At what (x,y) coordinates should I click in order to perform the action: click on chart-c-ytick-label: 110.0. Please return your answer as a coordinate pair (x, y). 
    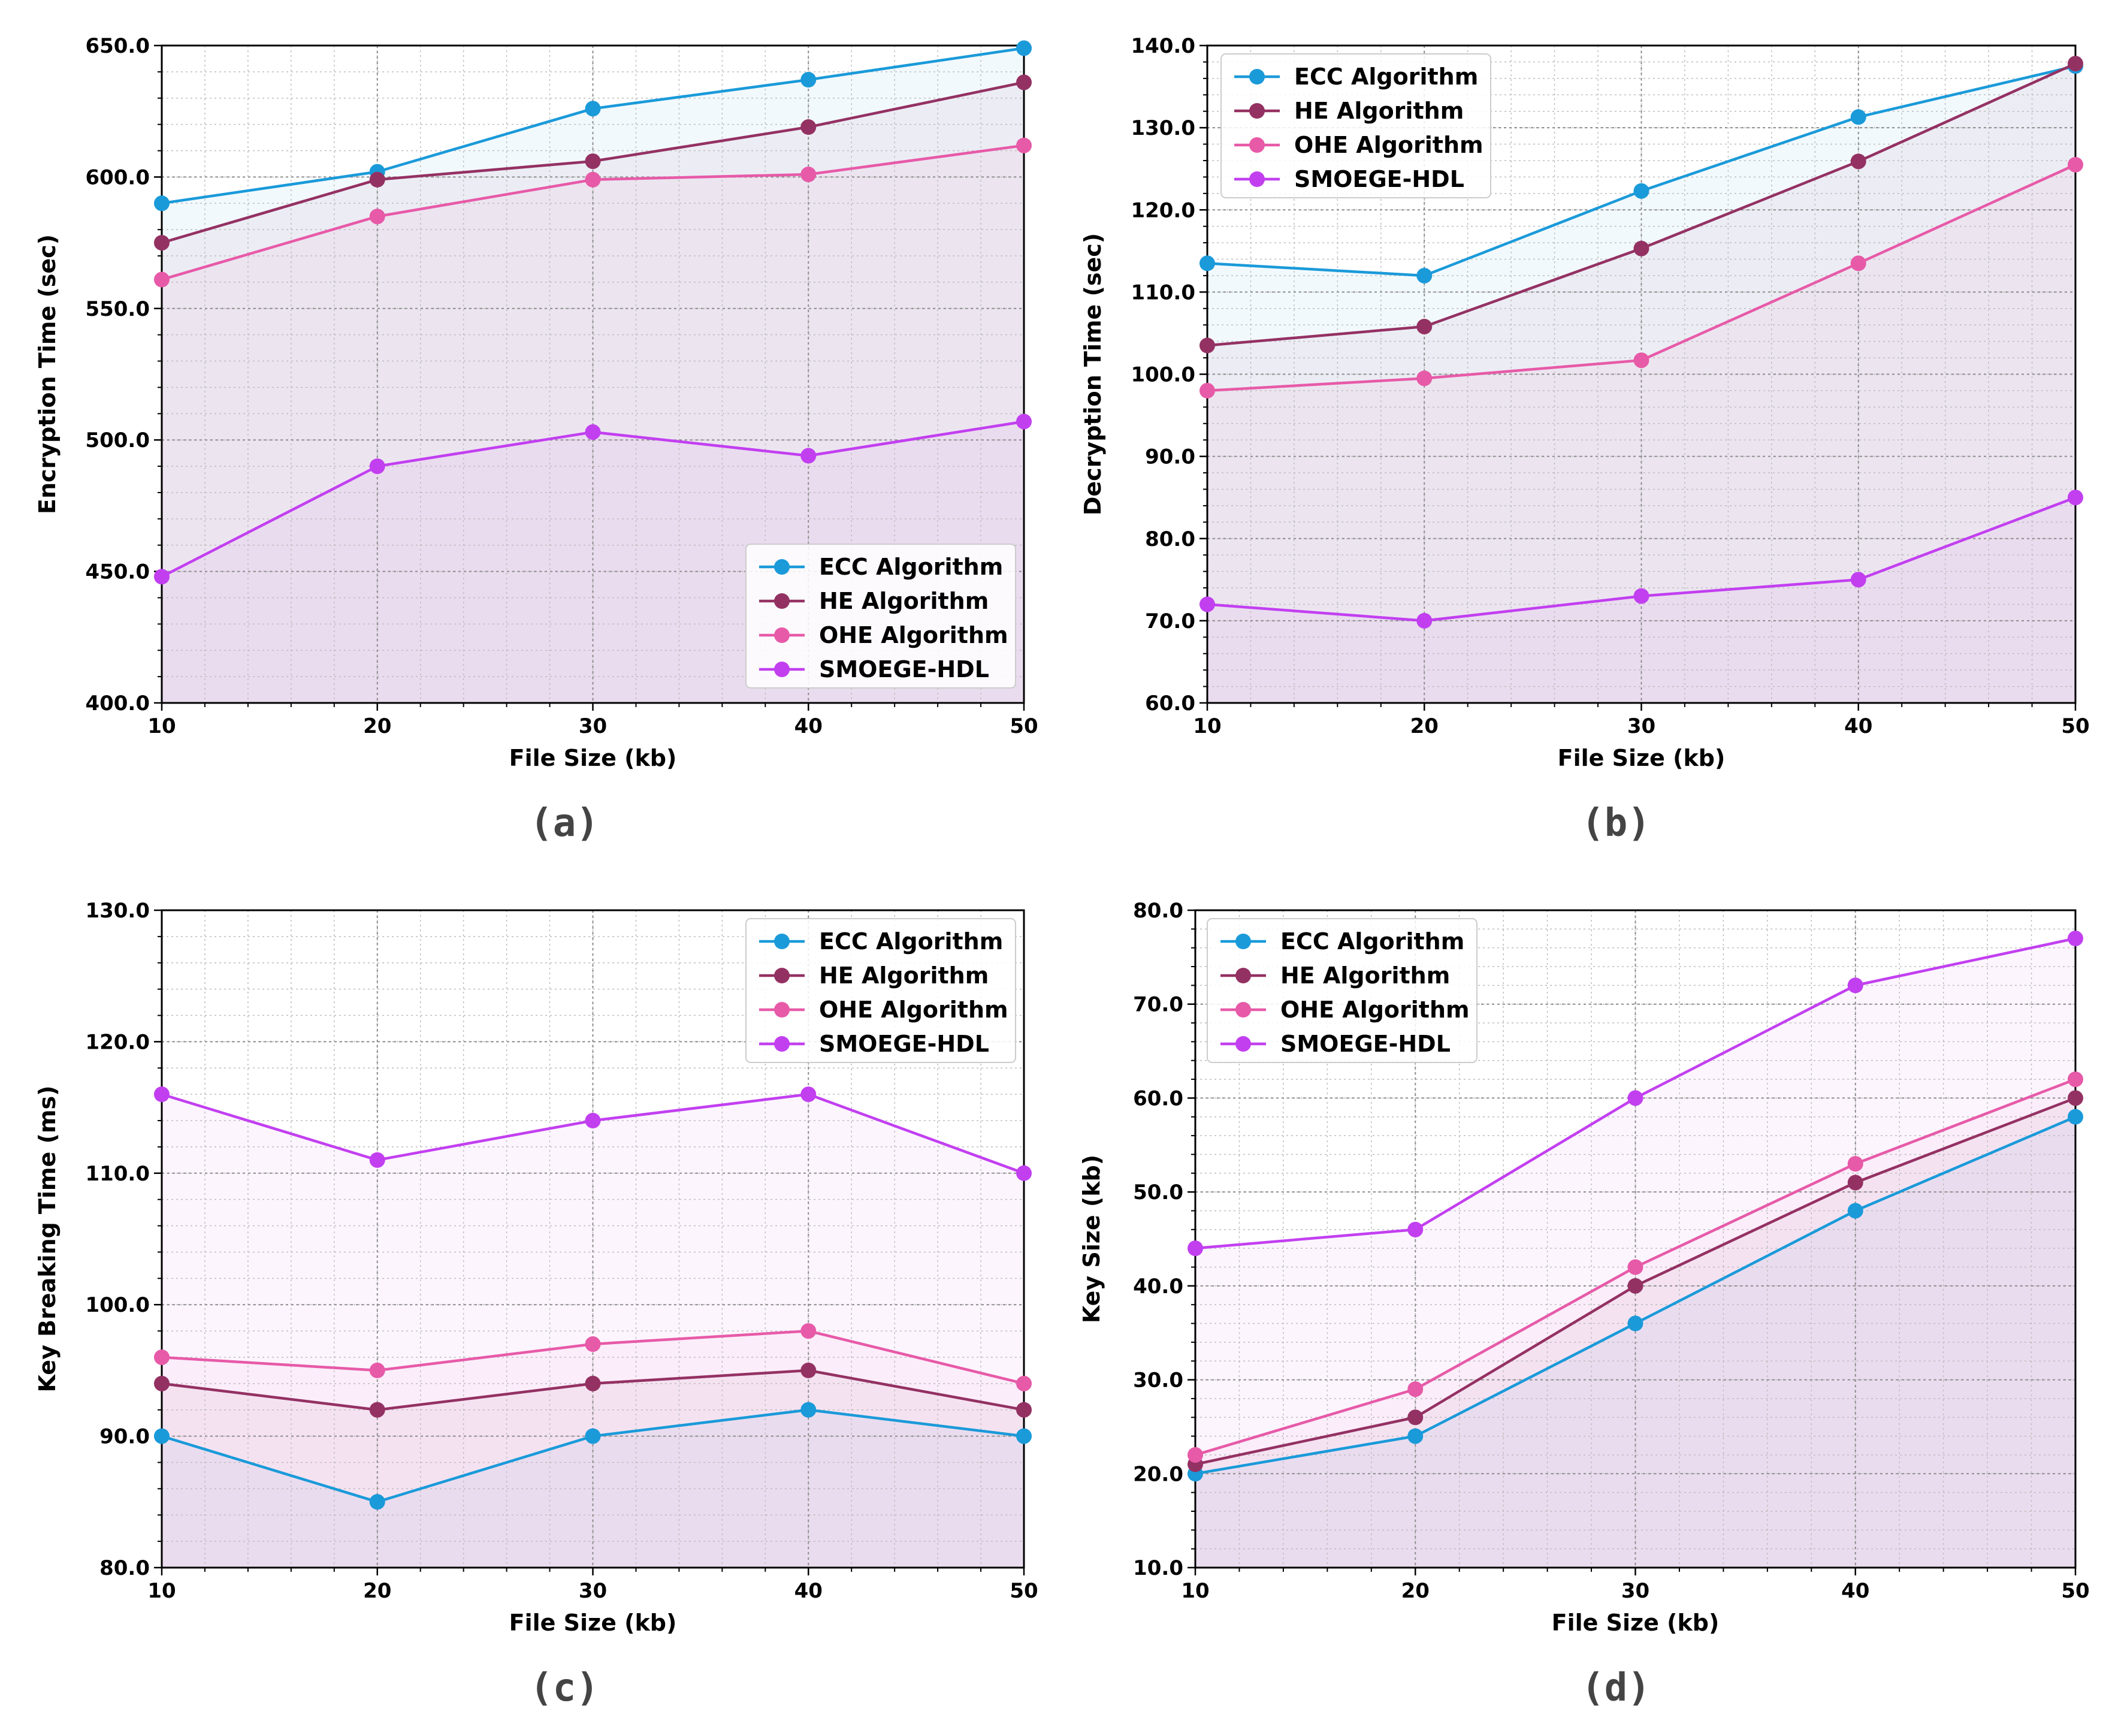
    Looking at the image, I should click on (117, 1174).